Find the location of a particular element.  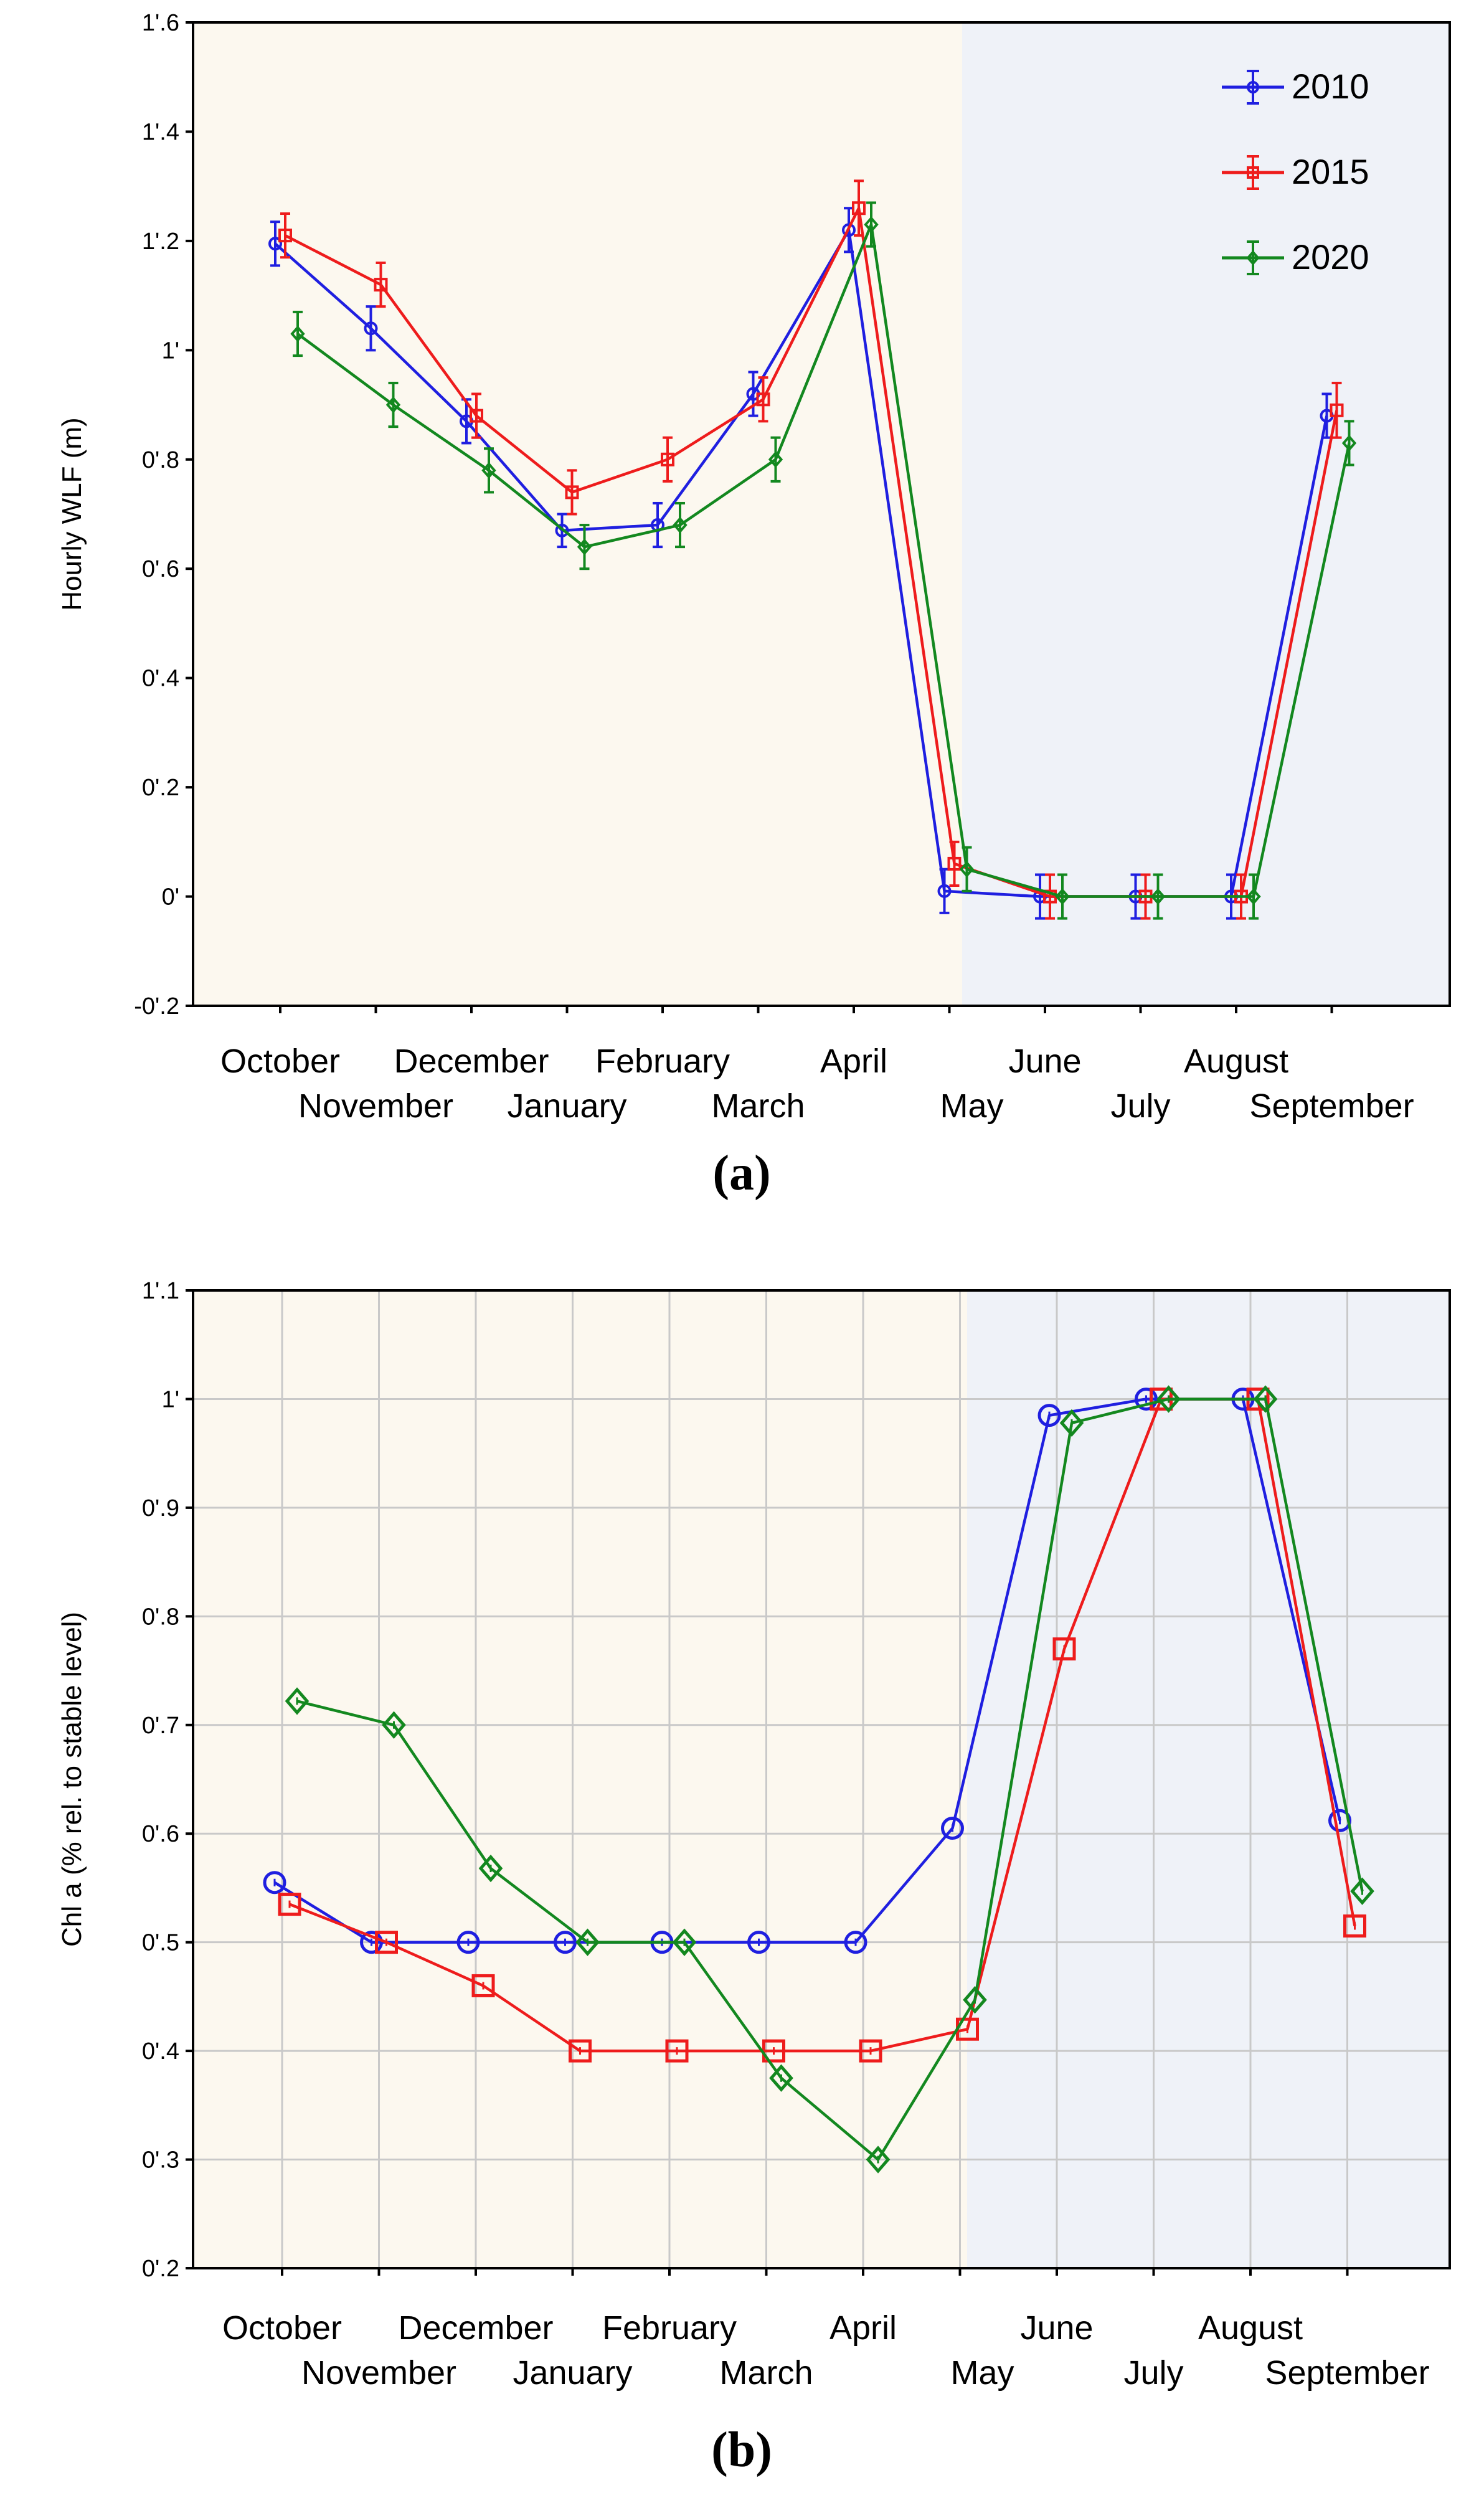

legend-marker-2010 is located at coordinates (1253, 87).